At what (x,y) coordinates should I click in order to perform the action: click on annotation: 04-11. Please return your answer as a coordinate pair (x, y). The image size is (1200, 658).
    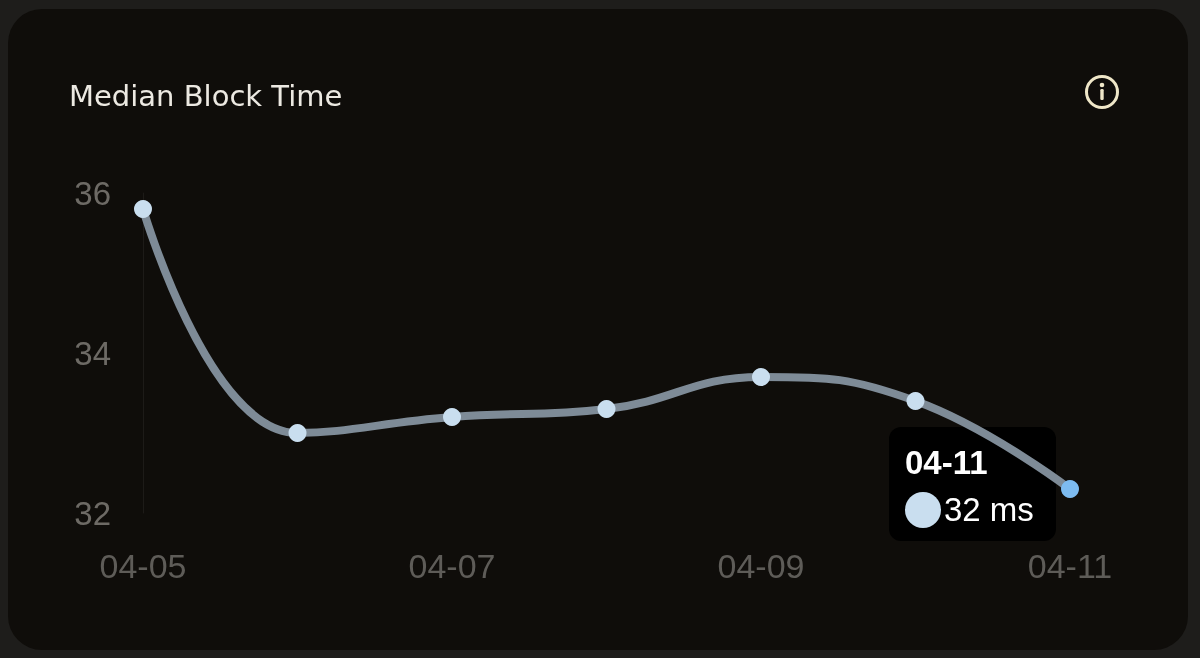
    Looking at the image, I should click on (947, 462).